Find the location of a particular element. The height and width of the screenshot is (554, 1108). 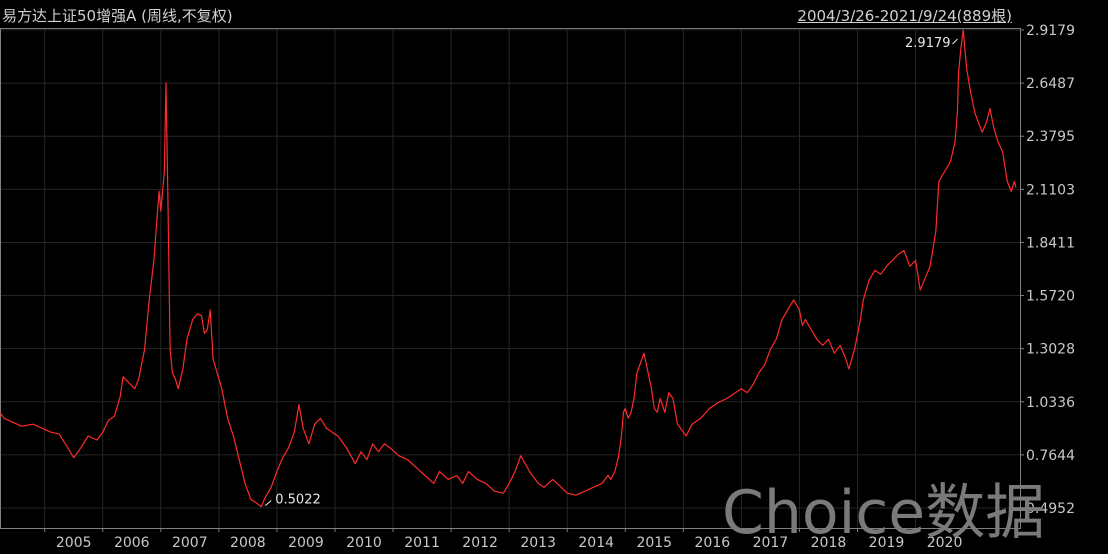

y-tick-label: 2.6487 is located at coordinates (1050, 84).